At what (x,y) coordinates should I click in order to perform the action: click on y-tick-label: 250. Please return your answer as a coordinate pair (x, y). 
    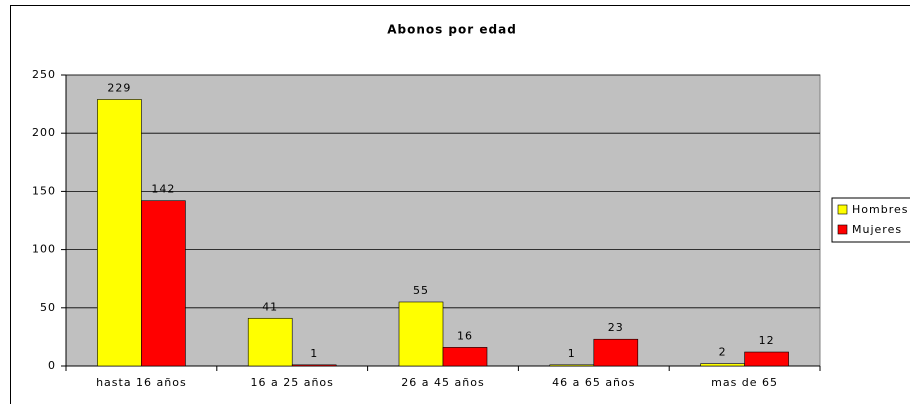
    Looking at the image, I should click on (44, 74).